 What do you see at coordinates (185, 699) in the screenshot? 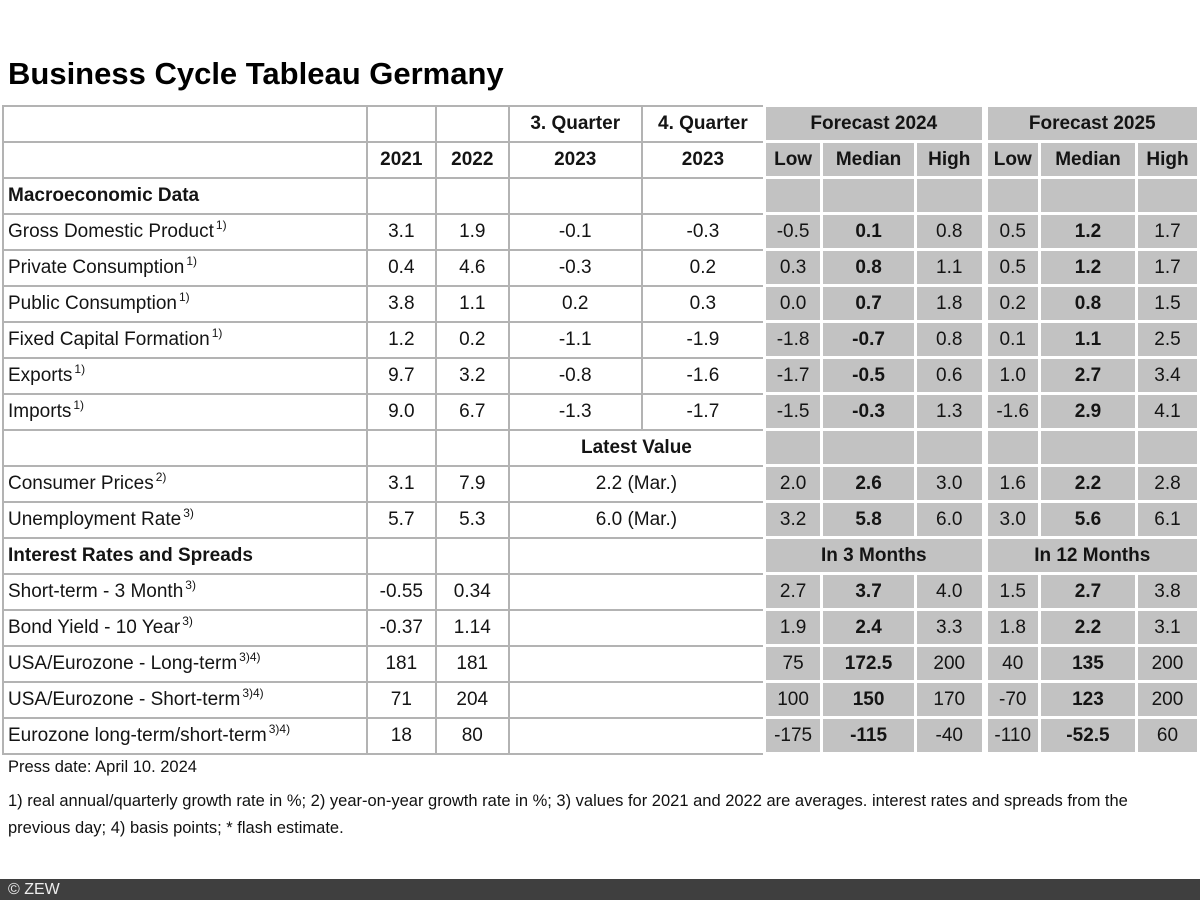
I see `row-label: USA/Eurozone - Short-term 3)4)` at bounding box center [185, 699].